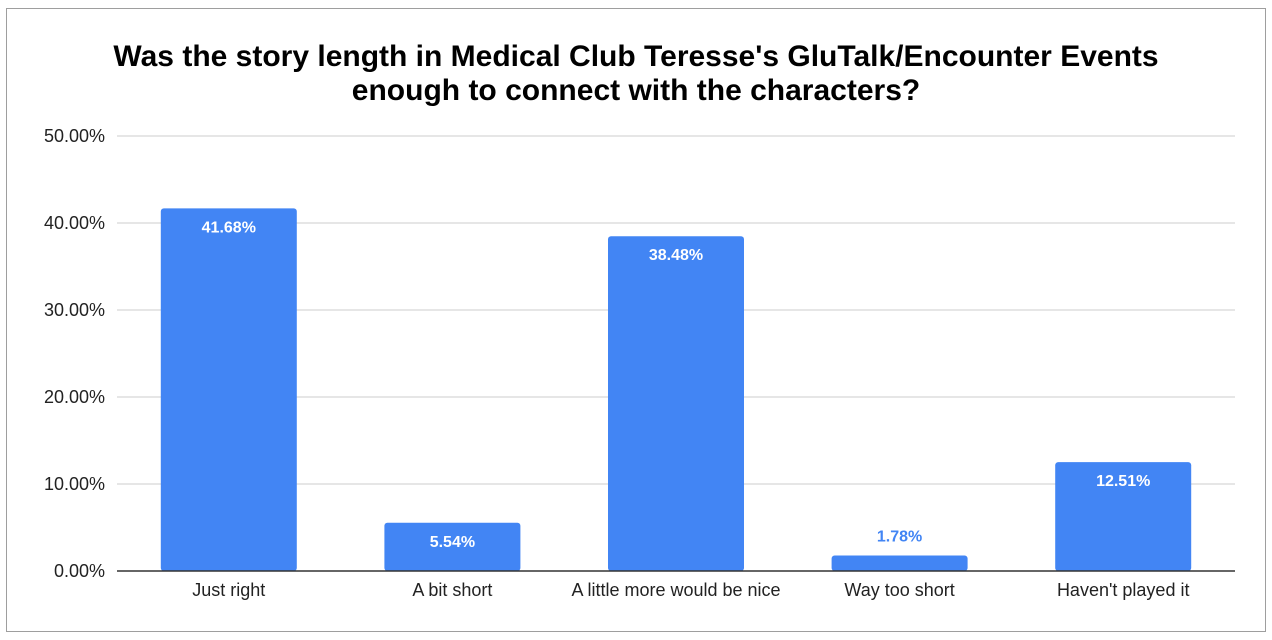 This screenshot has width=1272, height=640. Describe the element at coordinates (452, 590) in the screenshot. I see `x-tick-label: A bit short` at that location.